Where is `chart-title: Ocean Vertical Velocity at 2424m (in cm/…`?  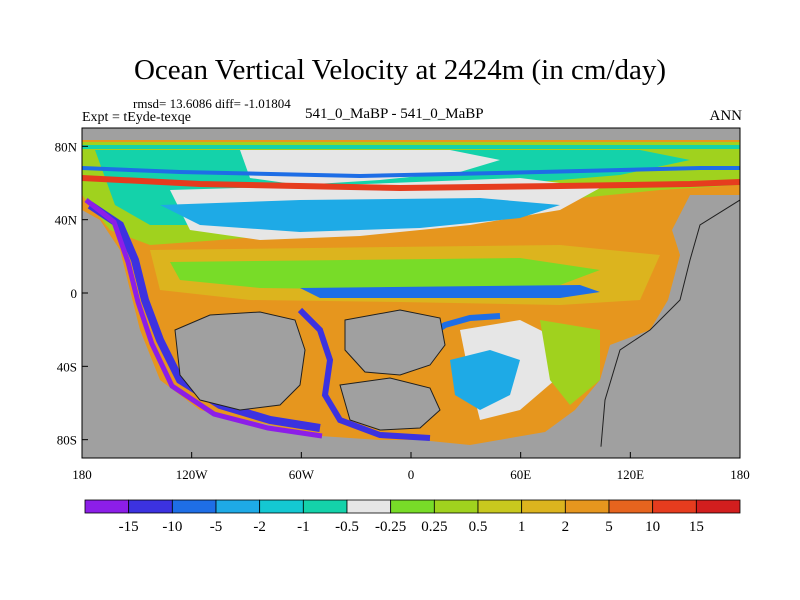 chart-title: Ocean Vertical Velocity at 2424m (in cm/… is located at coordinates (400, 70).